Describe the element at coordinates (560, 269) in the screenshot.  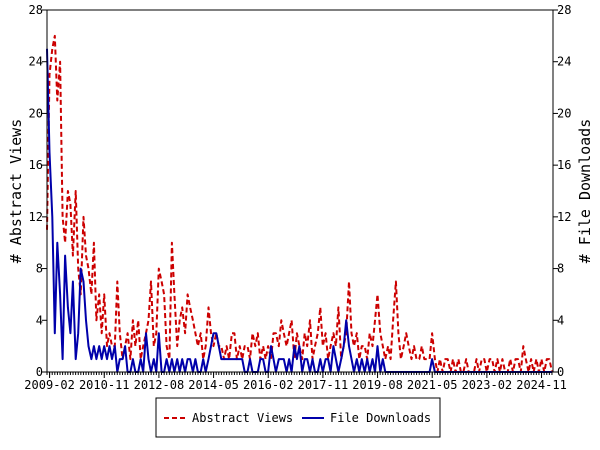
I see `y-tick-label-right: 8` at that location.